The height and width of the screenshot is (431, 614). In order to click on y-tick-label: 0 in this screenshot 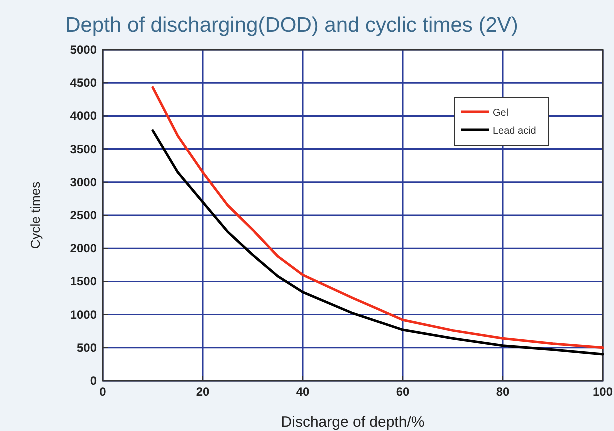, I will do `click(94, 381)`.